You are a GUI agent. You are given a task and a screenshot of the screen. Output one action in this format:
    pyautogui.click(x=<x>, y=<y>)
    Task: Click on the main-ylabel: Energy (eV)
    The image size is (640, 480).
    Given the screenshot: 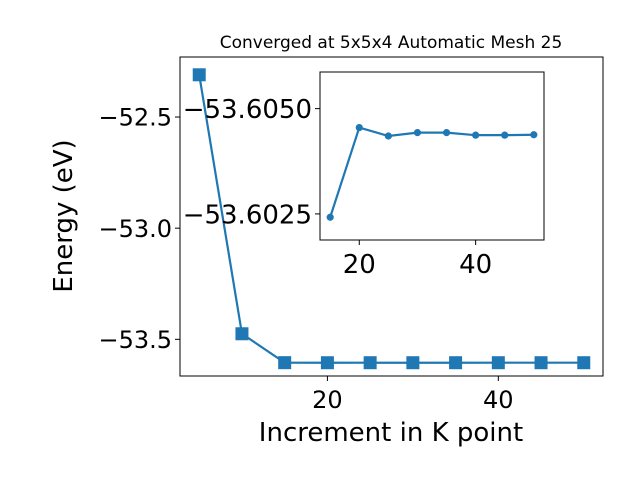 What is the action you would take?
    pyautogui.click(x=64, y=215)
    